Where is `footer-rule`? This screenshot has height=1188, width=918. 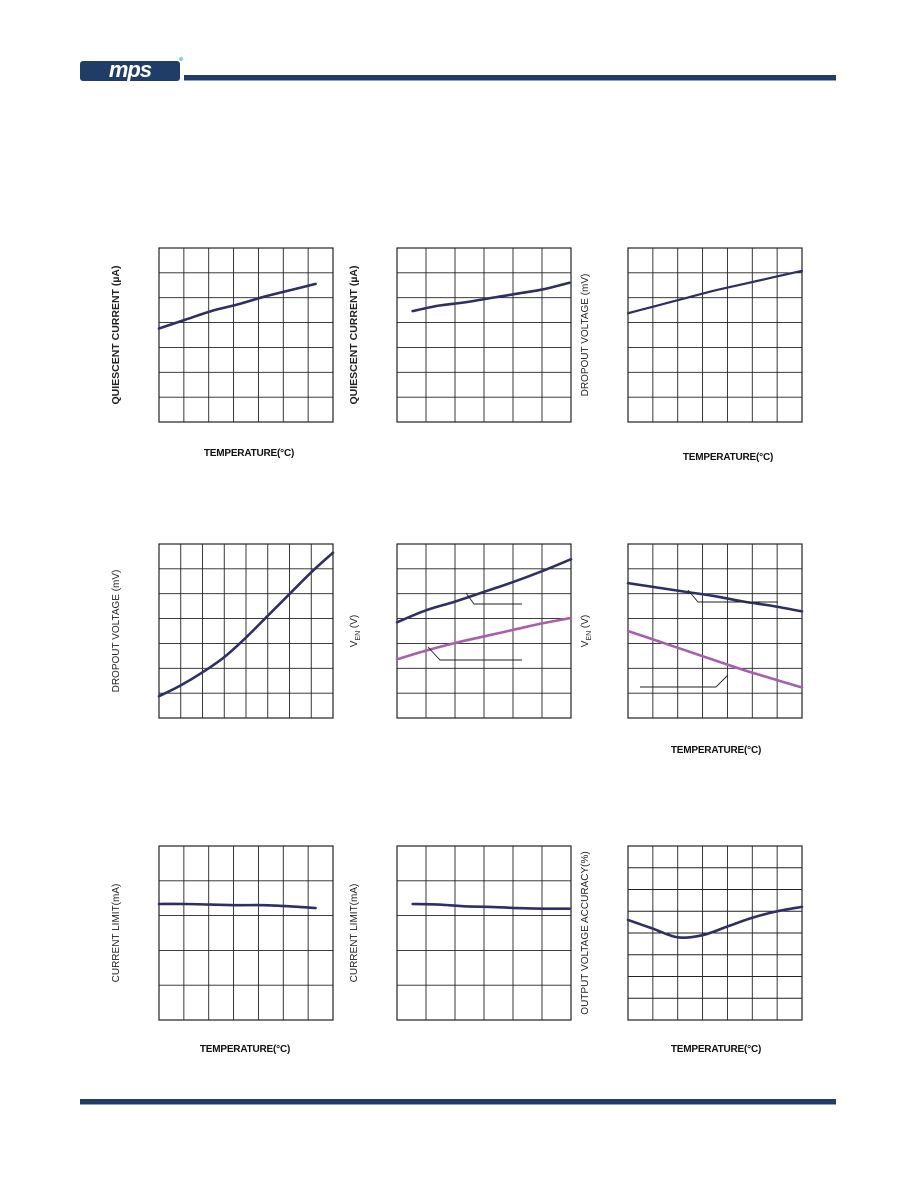
footer-rule is located at coordinates (458, 1102).